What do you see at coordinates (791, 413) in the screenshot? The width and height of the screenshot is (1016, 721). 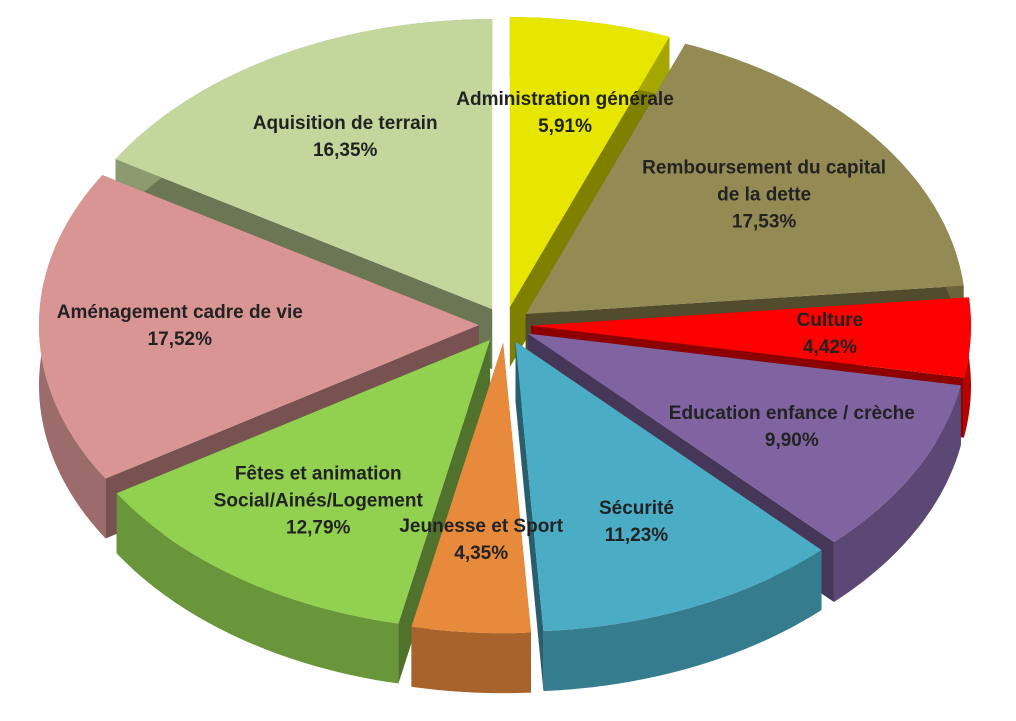 I see `category-label: Education enfance / crèche` at bounding box center [791, 413].